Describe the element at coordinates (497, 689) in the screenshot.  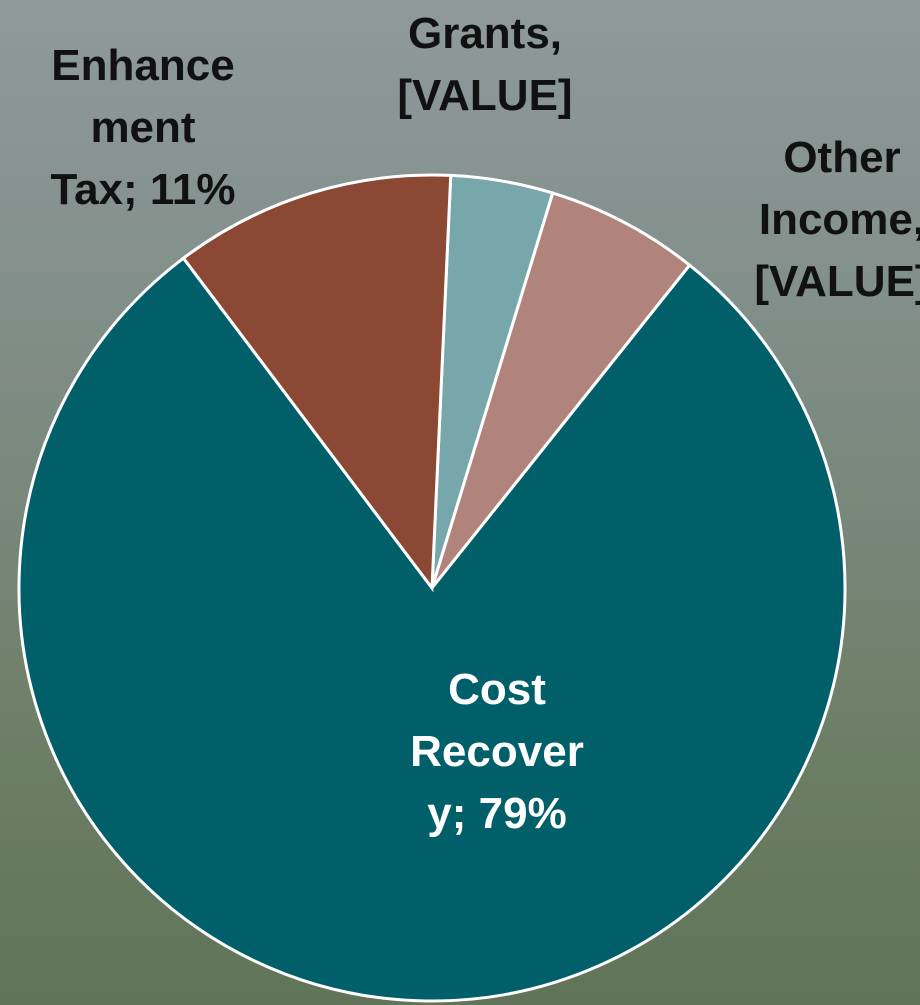
I see `data-label-line: Cost` at that location.